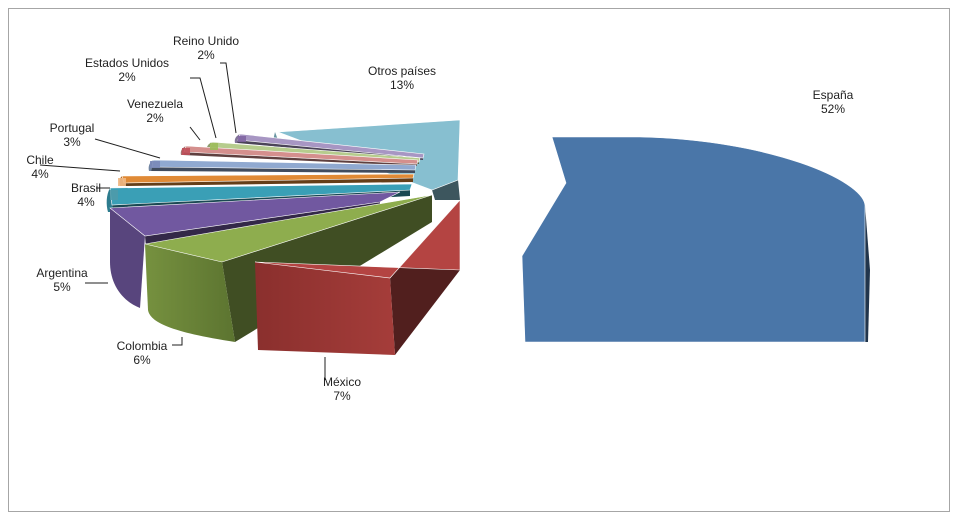 The height and width of the screenshot is (520, 960). I want to click on data-label-category: Reino Unido, so click(206, 41).